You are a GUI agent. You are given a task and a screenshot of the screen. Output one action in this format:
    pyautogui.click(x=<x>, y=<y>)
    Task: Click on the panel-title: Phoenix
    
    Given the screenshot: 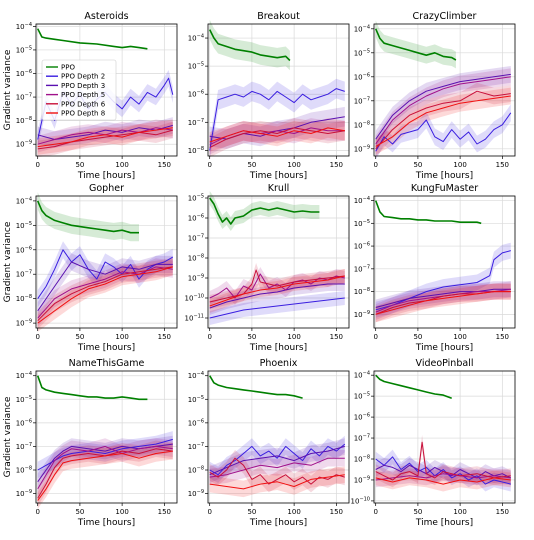 What is the action you would take?
    pyautogui.click(x=279, y=363)
    